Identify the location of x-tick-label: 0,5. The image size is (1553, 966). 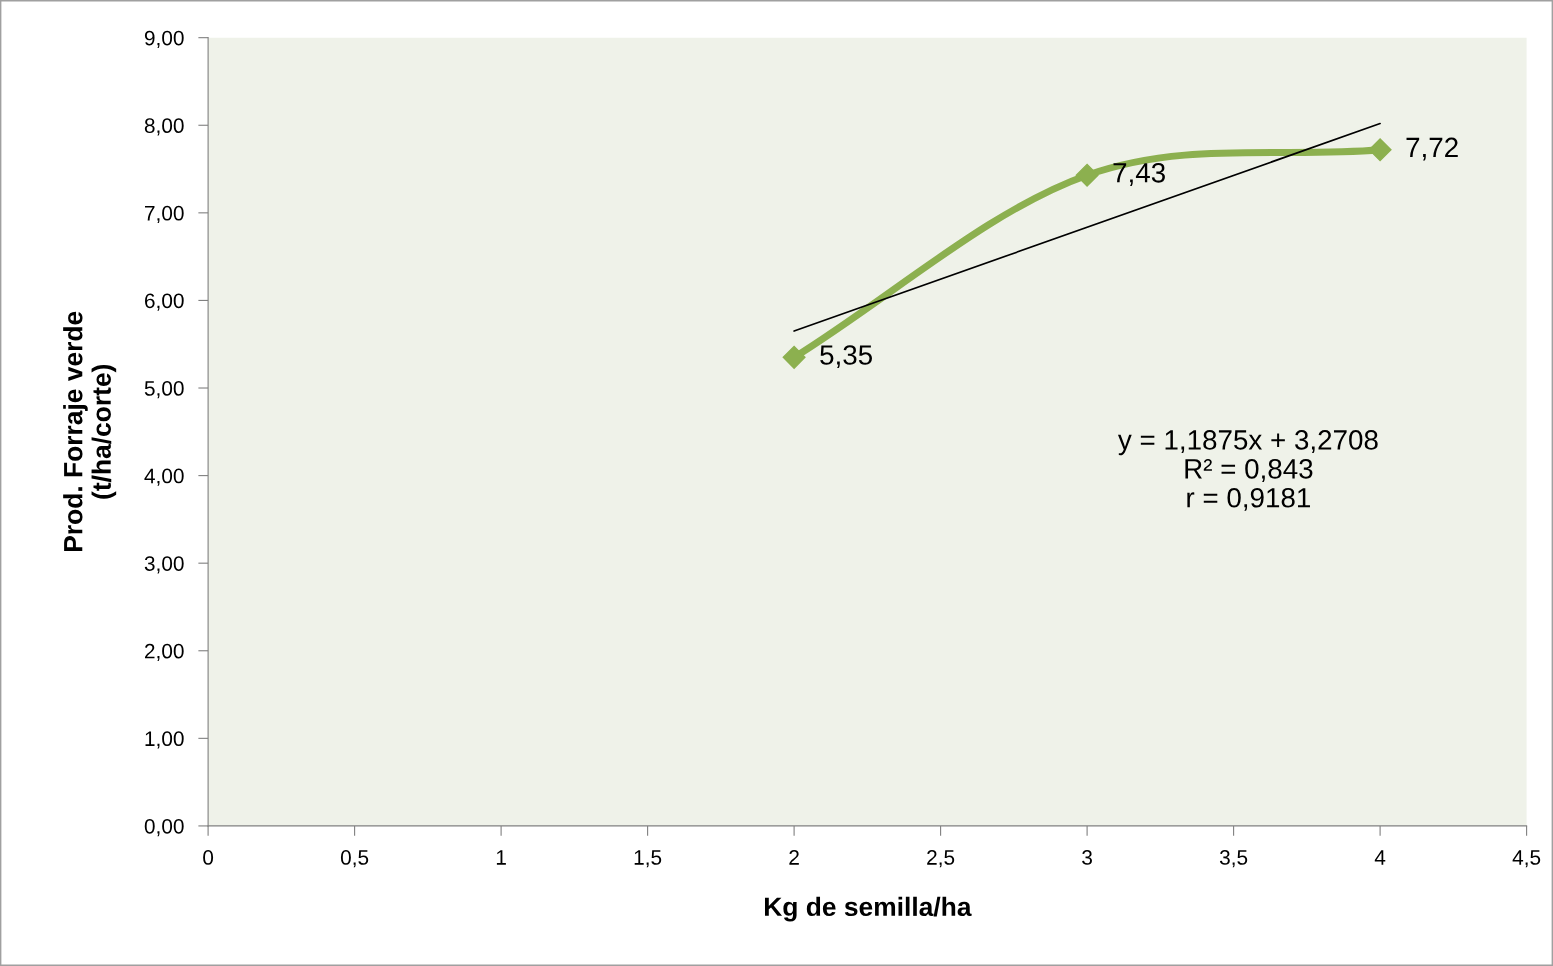
(354, 859).